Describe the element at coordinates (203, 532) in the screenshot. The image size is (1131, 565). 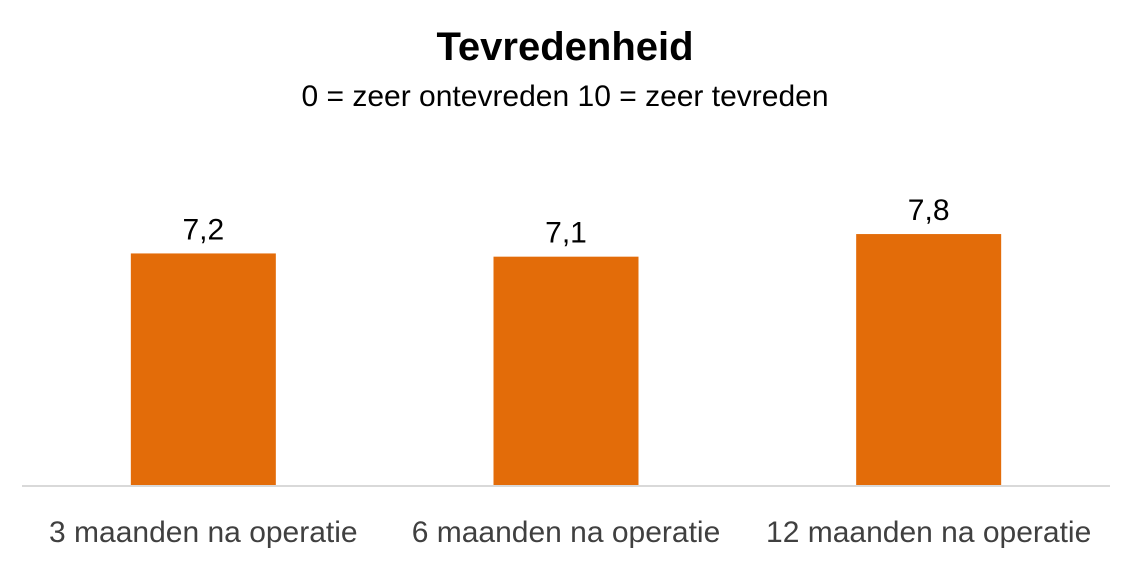
I see `x-tick-label-1: 3 maanden na operatie` at that location.